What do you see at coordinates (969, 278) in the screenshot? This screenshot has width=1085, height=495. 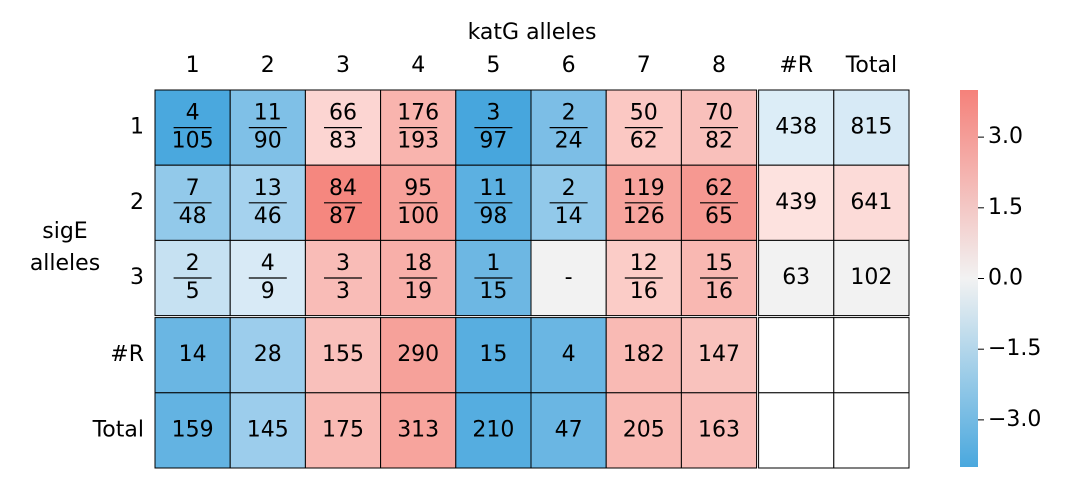 I see `colorbar` at bounding box center [969, 278].